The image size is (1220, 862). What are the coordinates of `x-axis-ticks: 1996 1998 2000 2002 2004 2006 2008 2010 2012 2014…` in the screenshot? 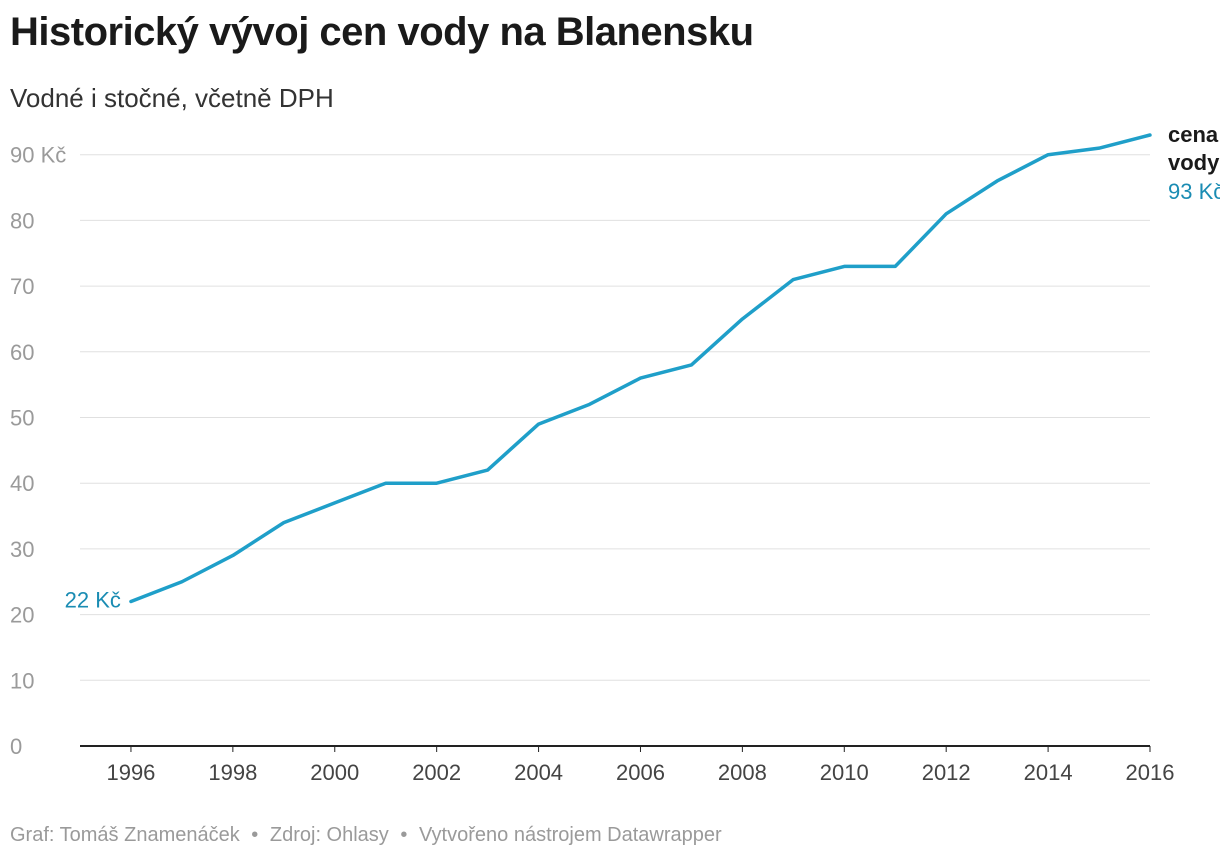 It's located at (640, 765).